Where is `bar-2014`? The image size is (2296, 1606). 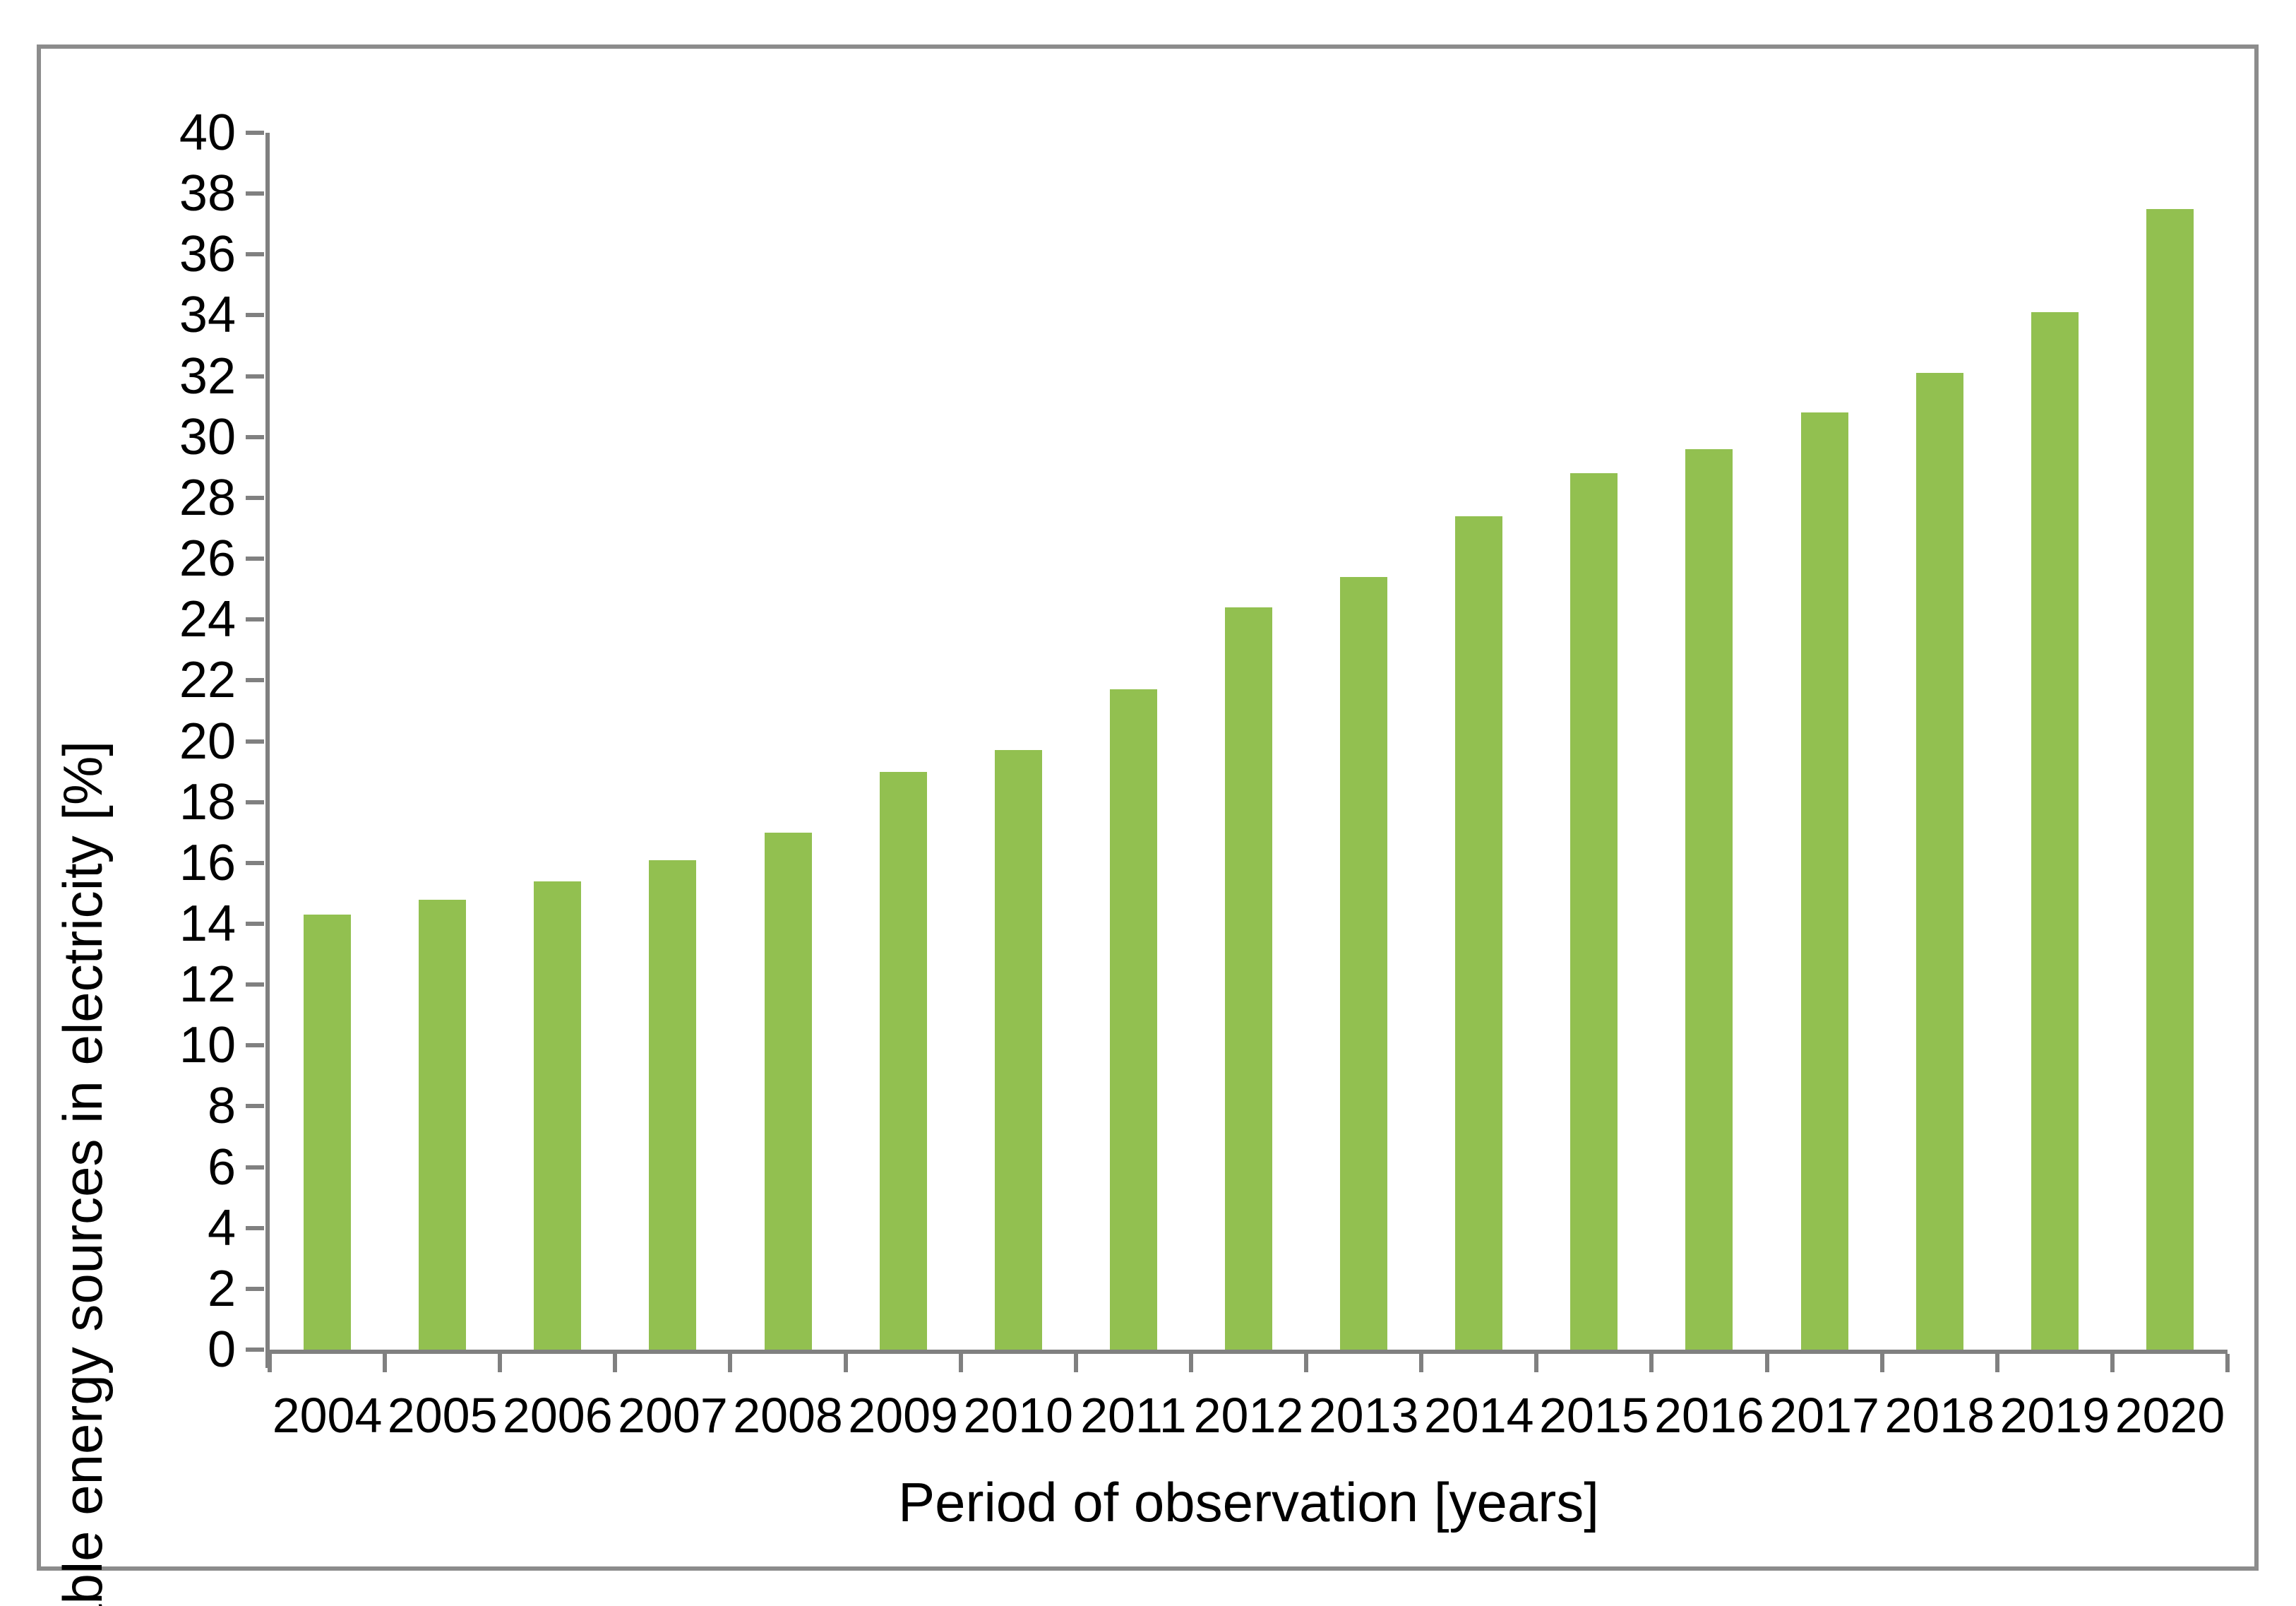
bar-2014 is located at coordinates (1479, 933).